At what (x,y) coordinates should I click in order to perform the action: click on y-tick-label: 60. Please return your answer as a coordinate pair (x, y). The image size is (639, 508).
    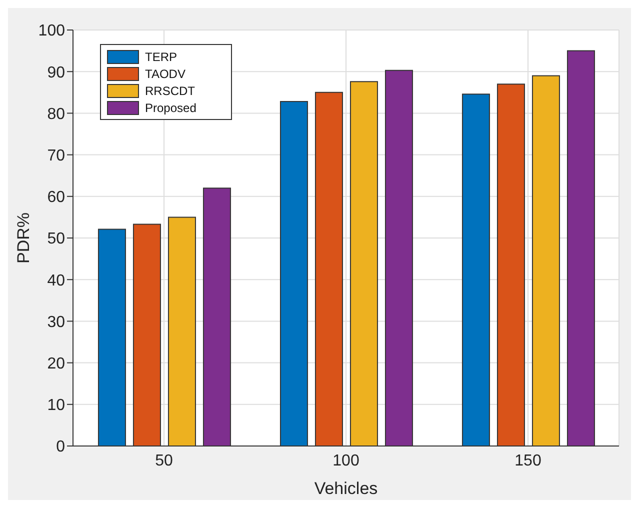
    Looking at the image, I should click on (56, 197).